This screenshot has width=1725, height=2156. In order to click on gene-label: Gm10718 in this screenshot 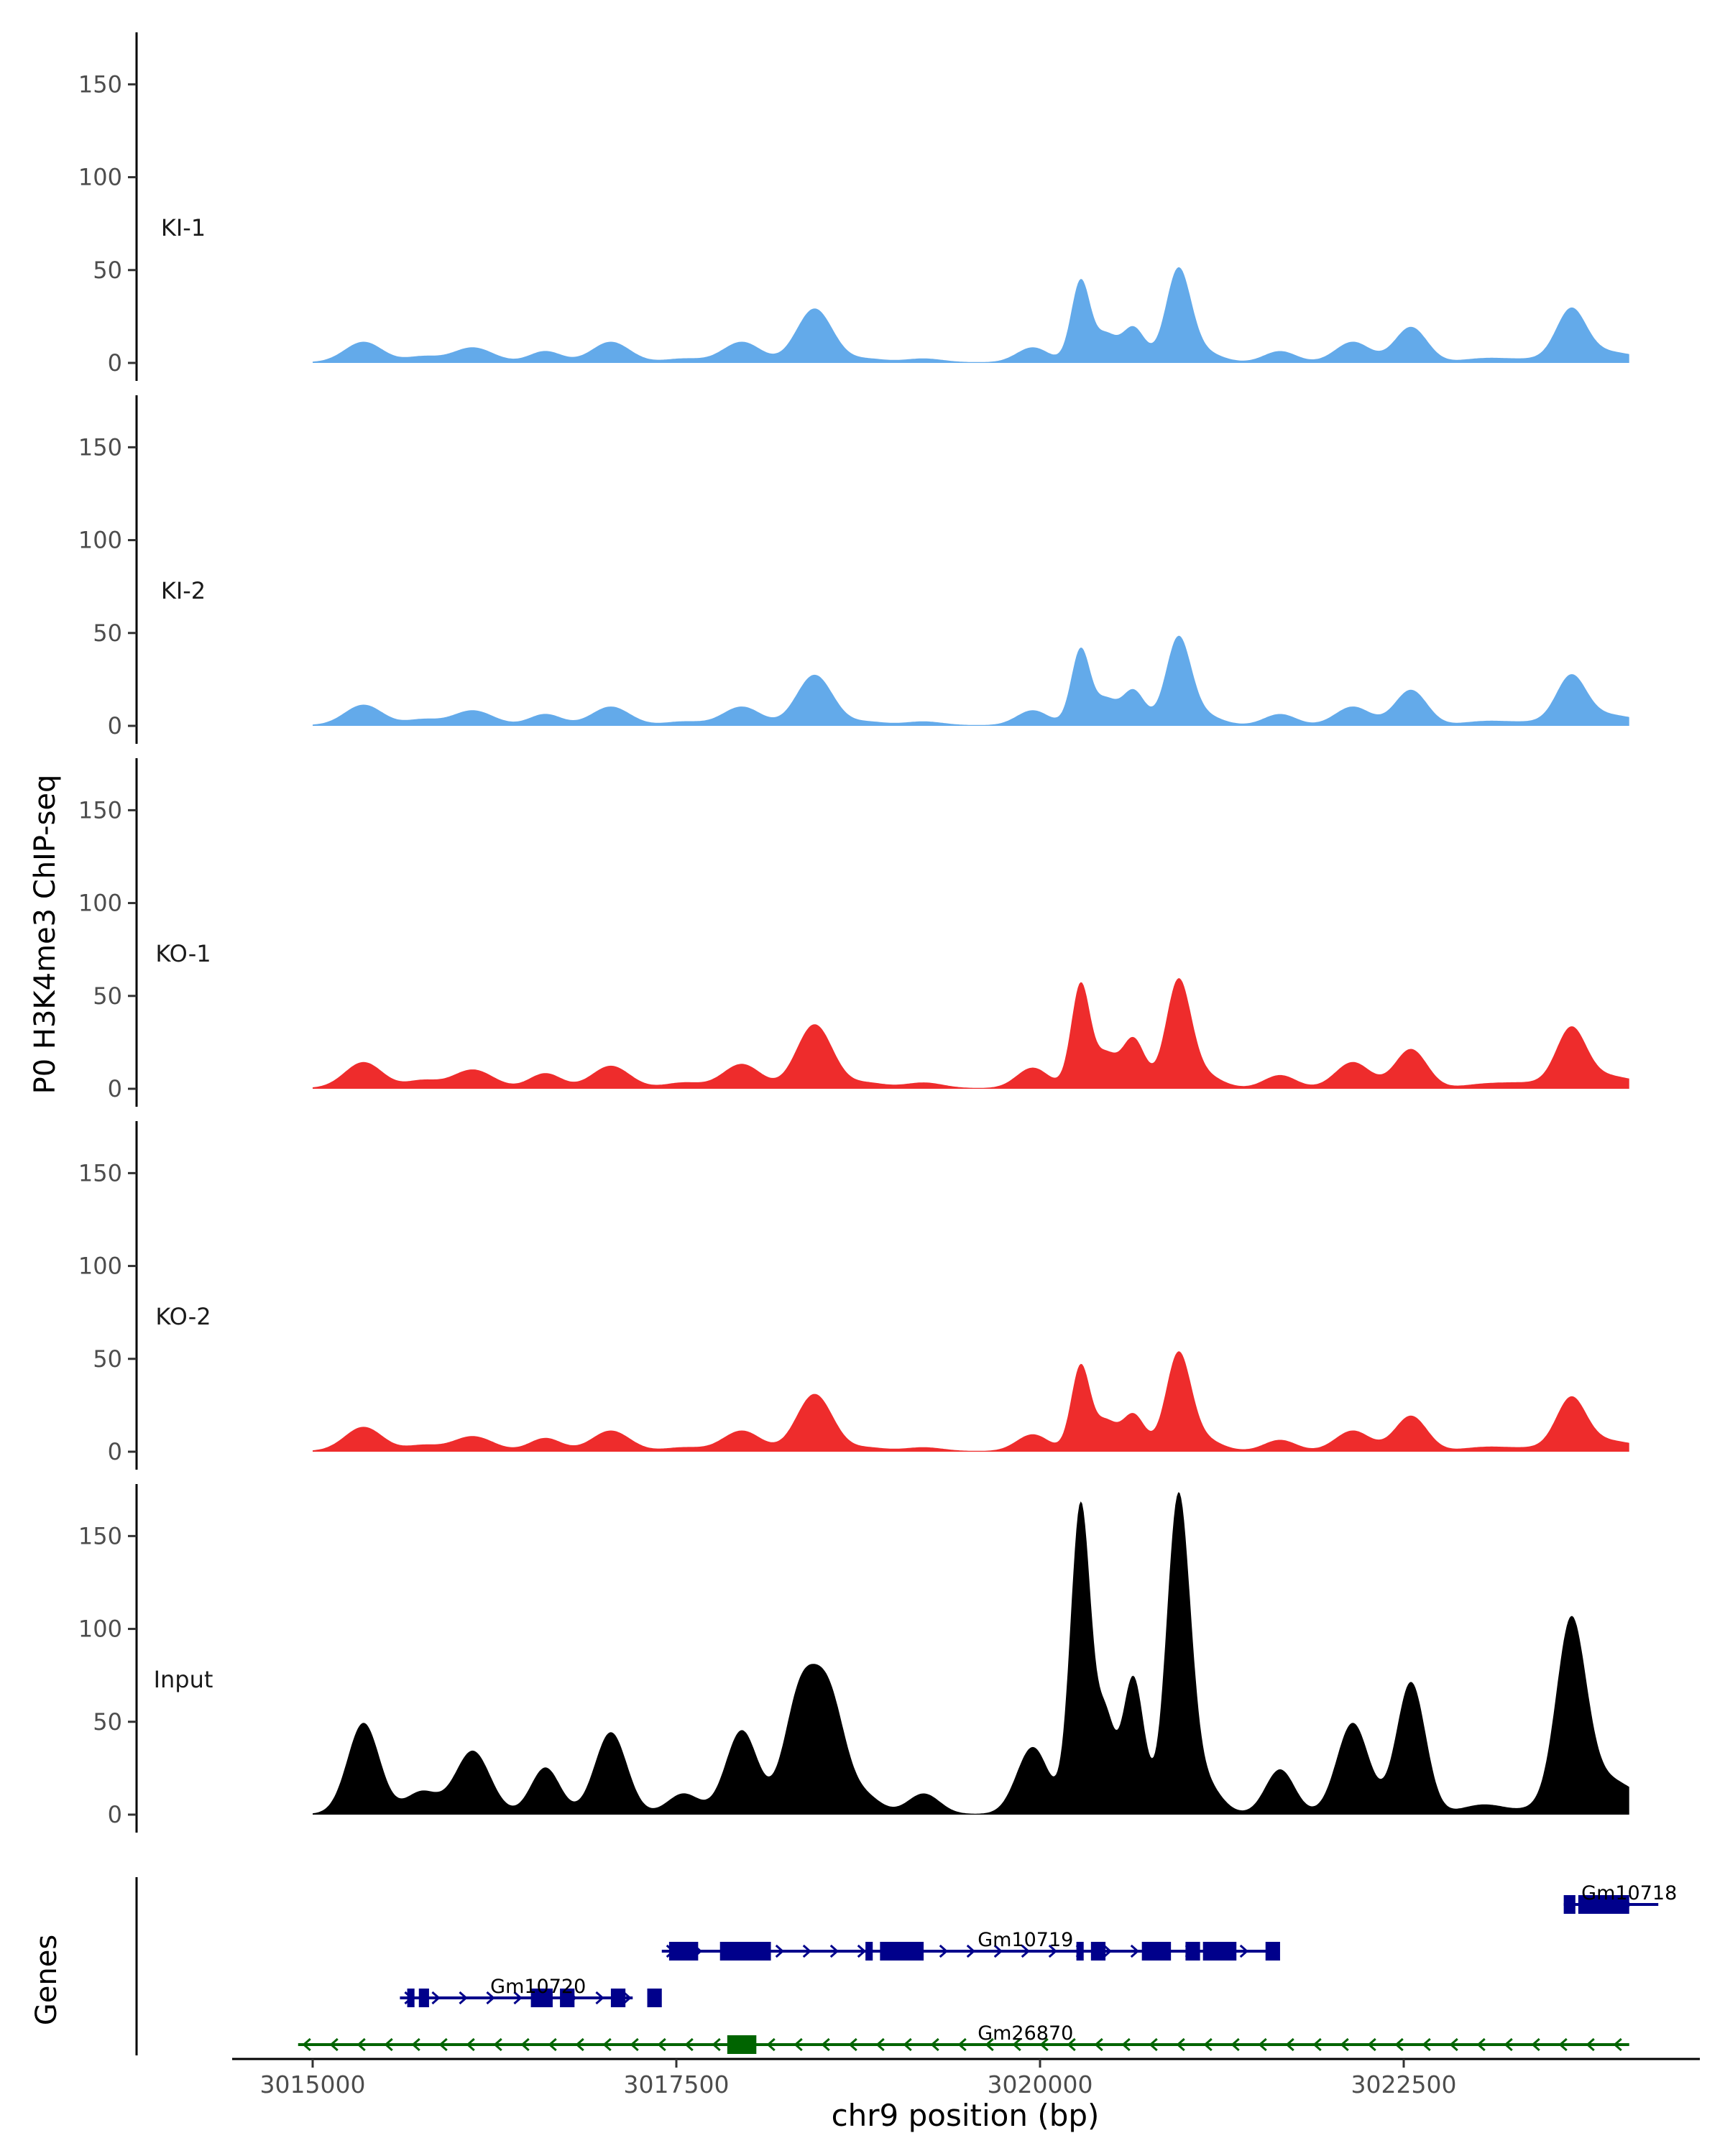, I will do `click(1629, 1893)`.